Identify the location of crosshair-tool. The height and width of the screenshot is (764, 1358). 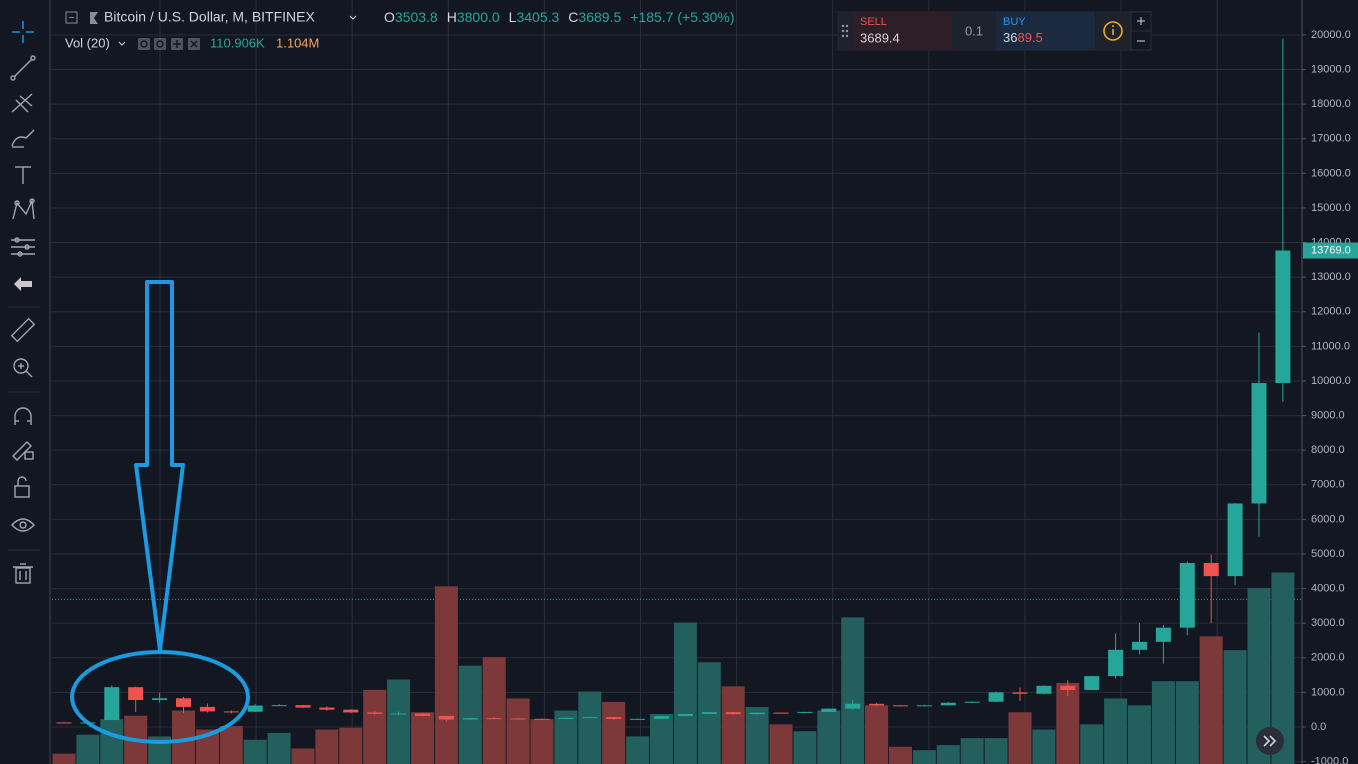
(23, 32).